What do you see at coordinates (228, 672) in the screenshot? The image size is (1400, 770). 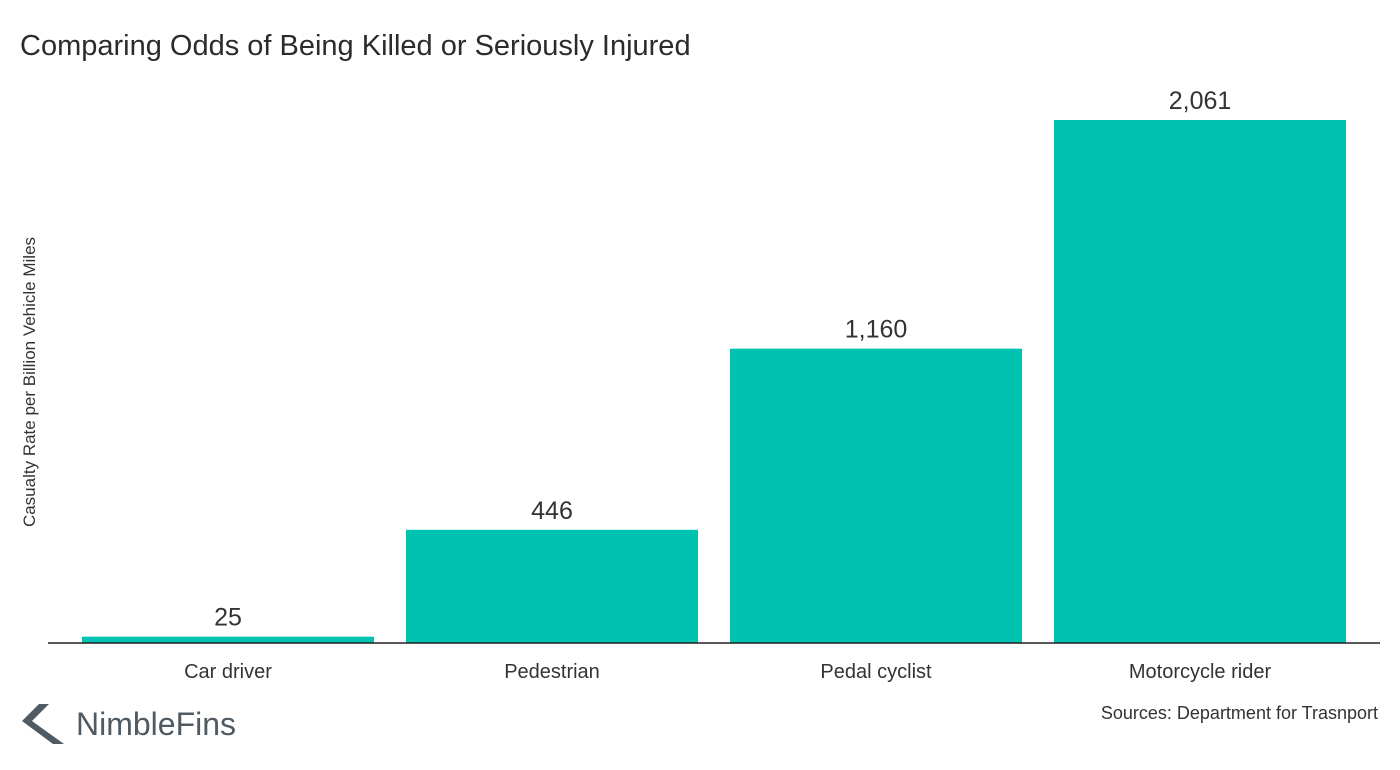 I see `x-tick-label: Car driver` at bounding box center [228, 672].